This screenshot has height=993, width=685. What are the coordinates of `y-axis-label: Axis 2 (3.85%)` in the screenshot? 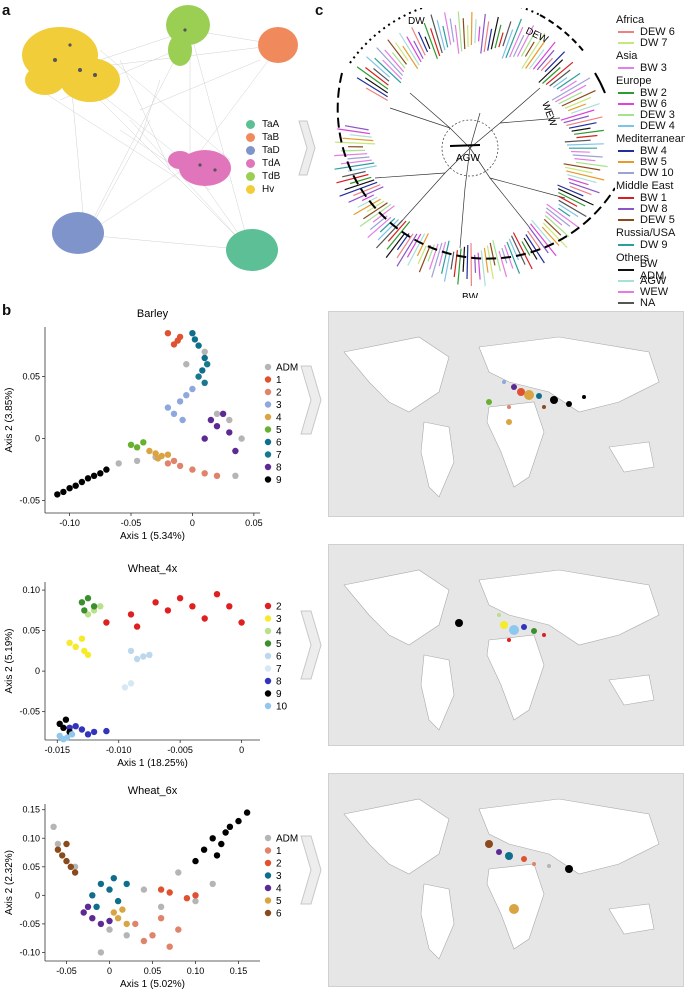 It's located at (9, 419).